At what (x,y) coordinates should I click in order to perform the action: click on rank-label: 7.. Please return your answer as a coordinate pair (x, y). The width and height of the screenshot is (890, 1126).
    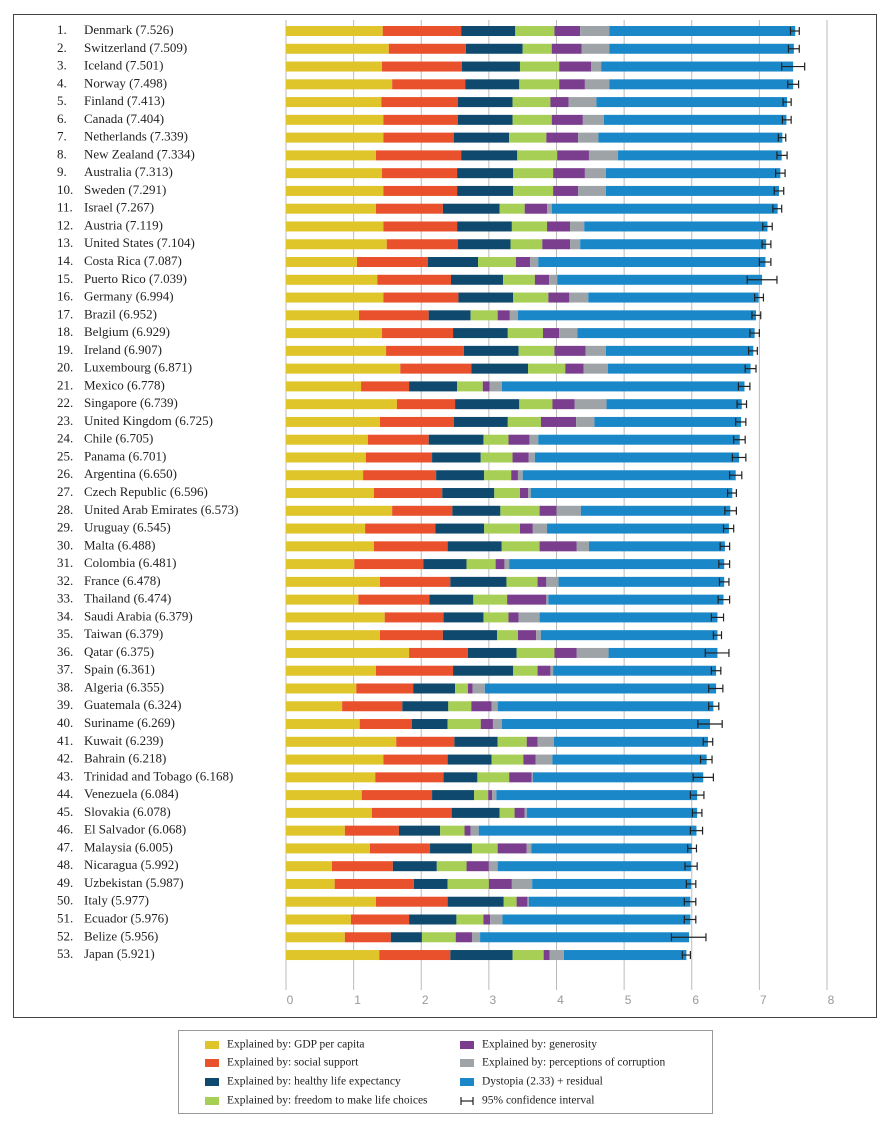
    Looking at the image, I should click on (62, 136).